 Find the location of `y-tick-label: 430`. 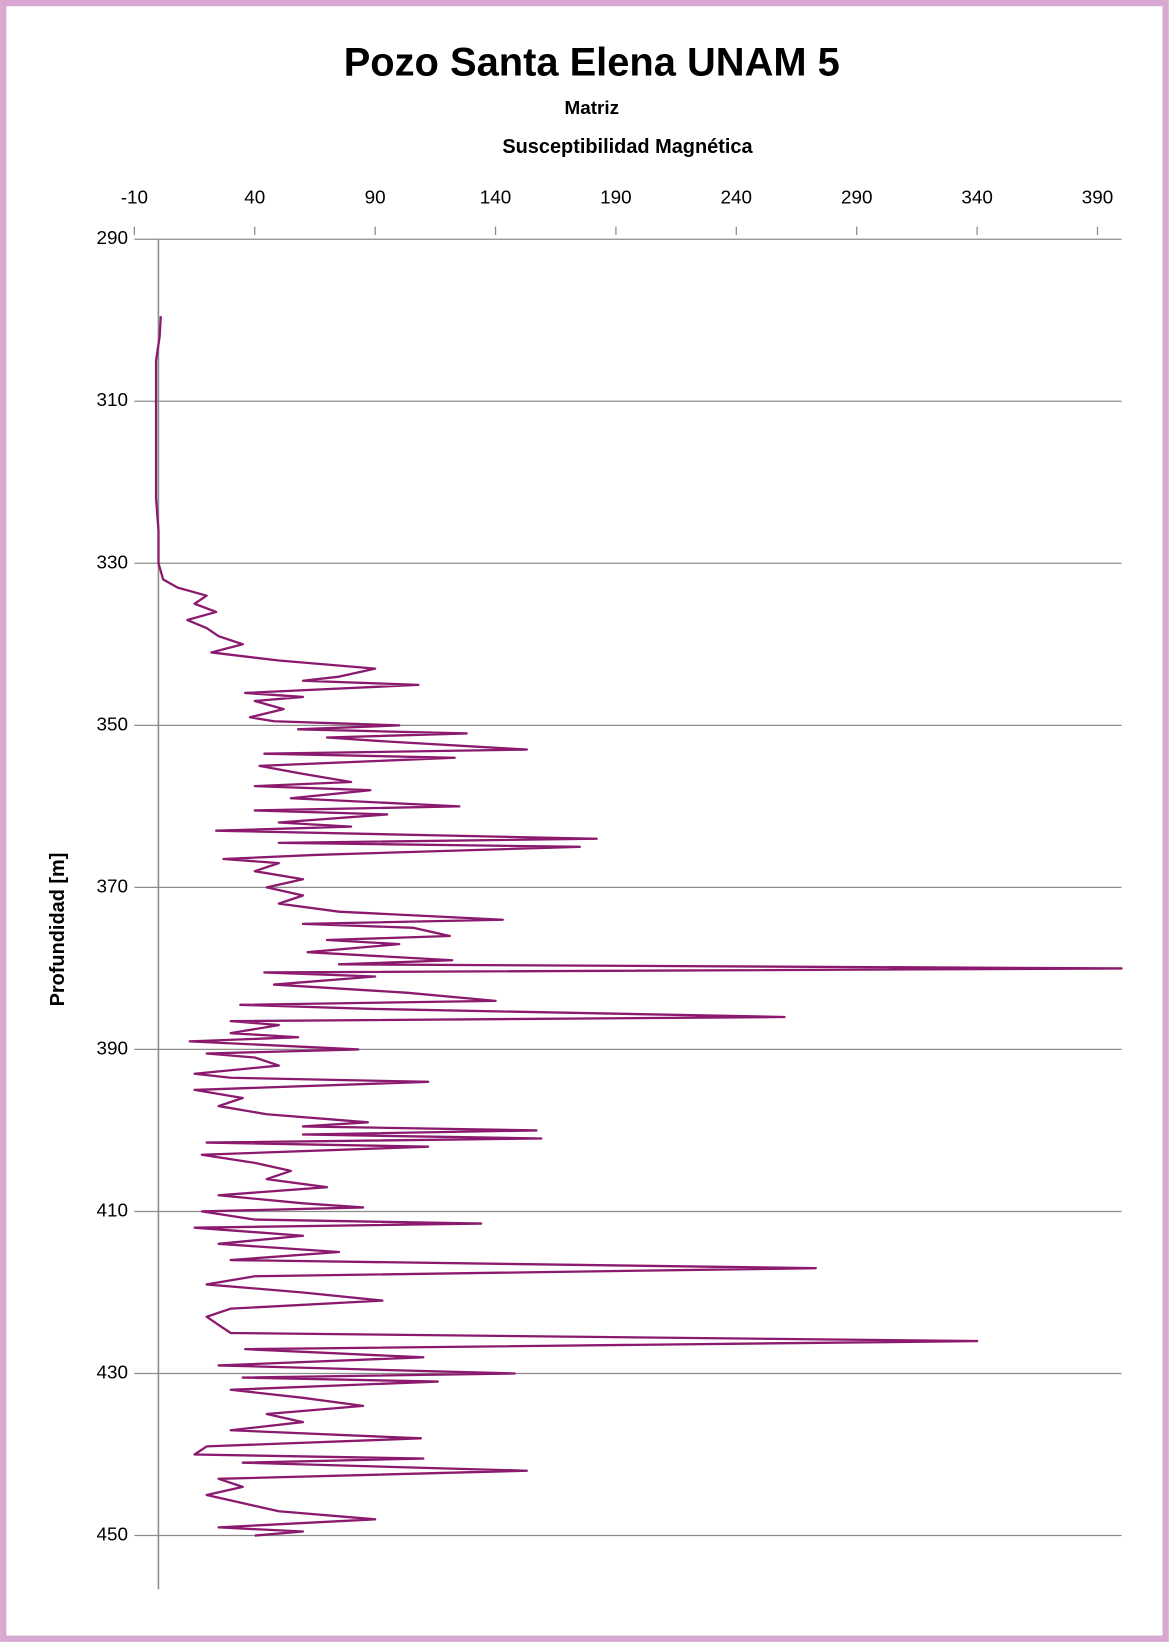

y-tick-label: 430 is located at coordinates (113, 1372).